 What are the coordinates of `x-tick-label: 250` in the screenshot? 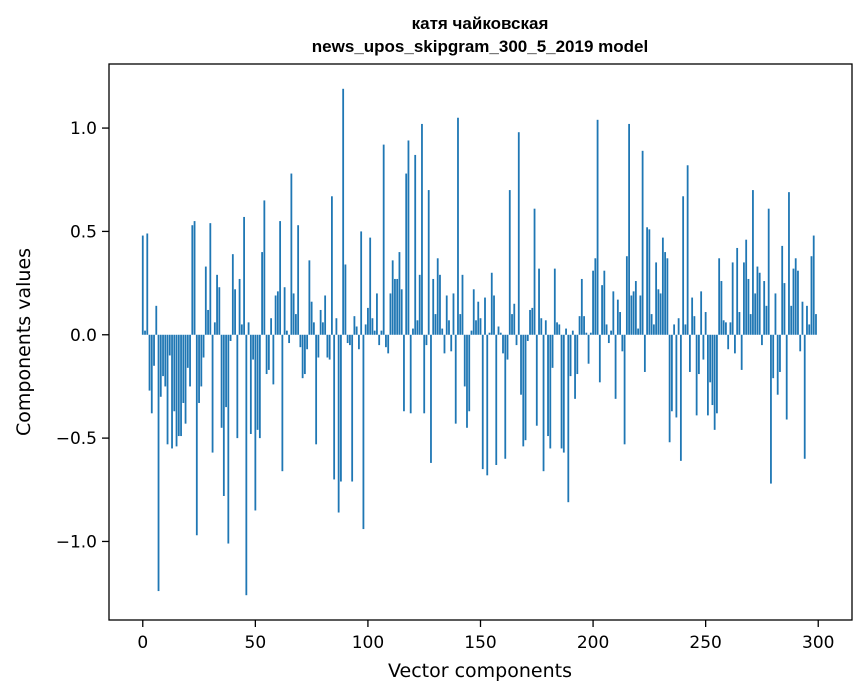 It's located at (705, 643).